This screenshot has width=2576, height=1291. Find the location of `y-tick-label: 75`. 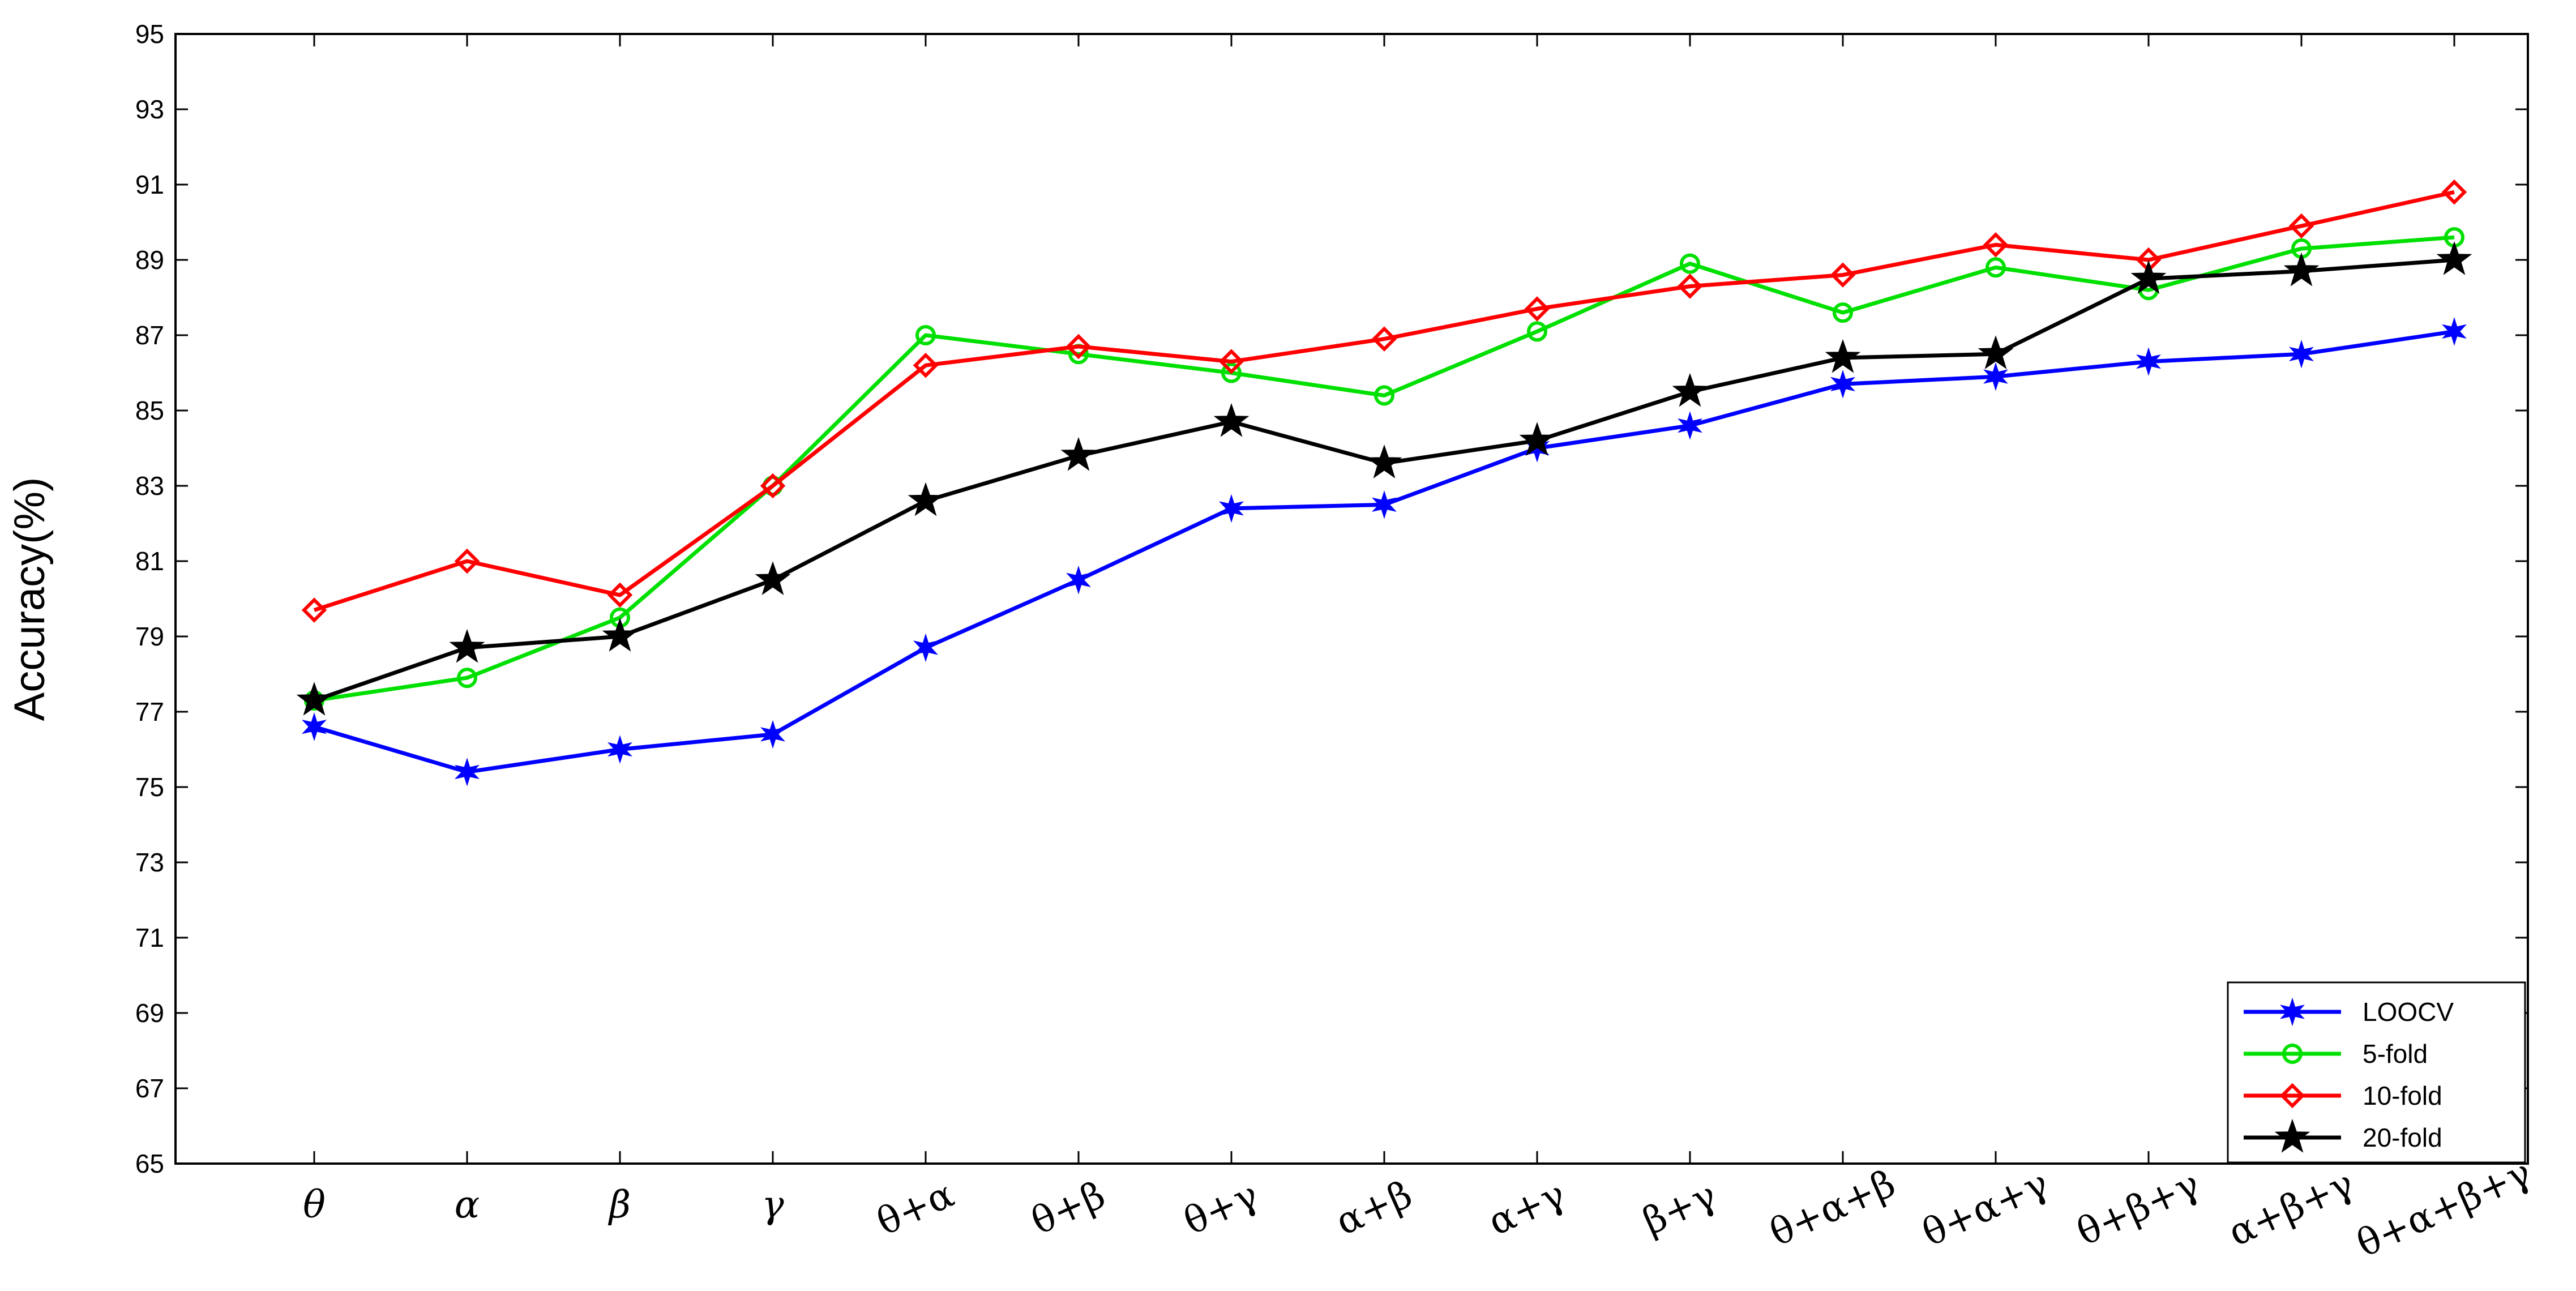

y-tick-label: 75 is located at coordinates (149, 787).